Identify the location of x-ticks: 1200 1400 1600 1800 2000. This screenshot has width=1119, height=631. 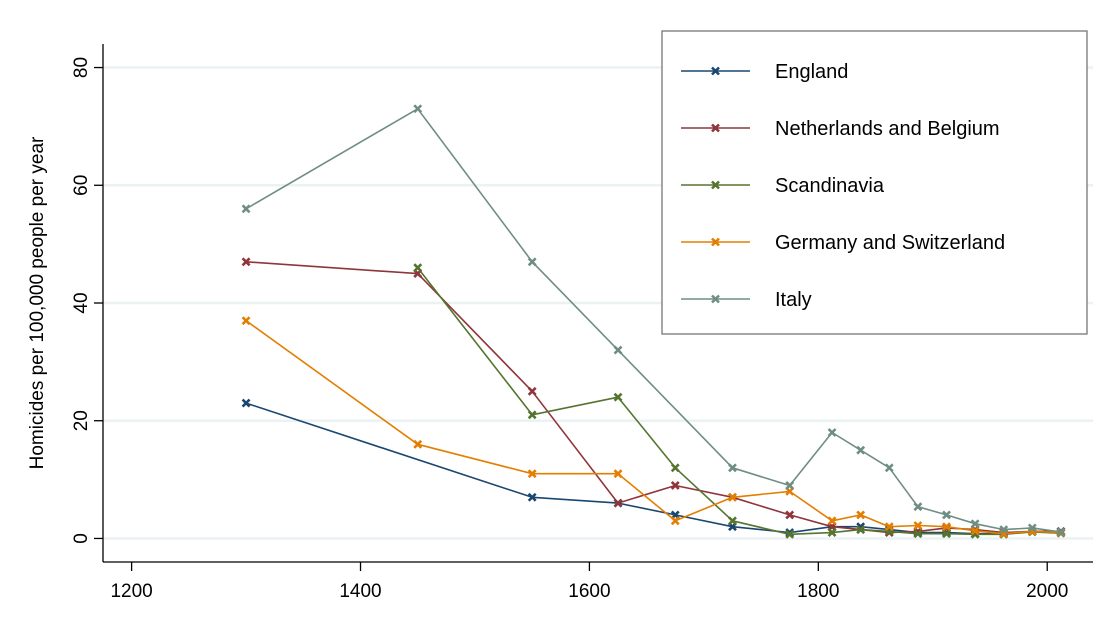
(589, 582).